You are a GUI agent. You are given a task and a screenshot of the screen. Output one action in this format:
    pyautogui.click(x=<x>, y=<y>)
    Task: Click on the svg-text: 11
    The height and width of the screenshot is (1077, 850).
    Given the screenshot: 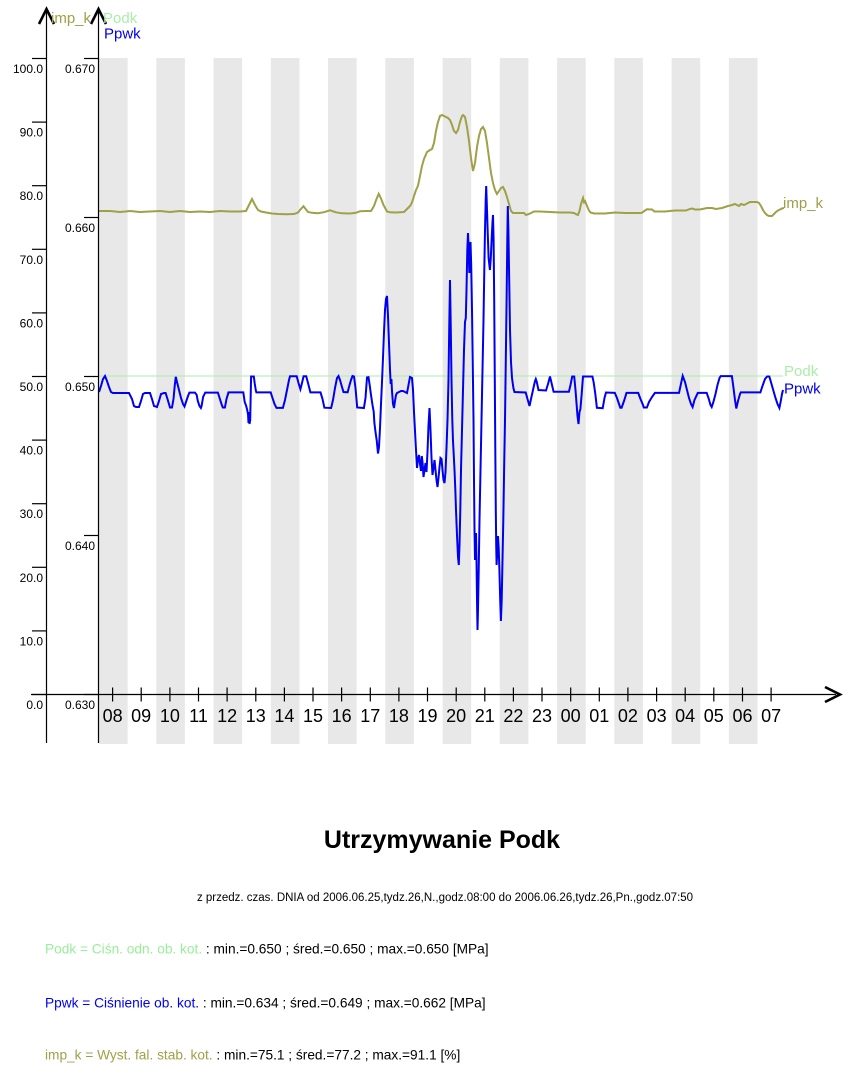 What is the action you would take?
    pyautogui.click(x=198, y=716)
    